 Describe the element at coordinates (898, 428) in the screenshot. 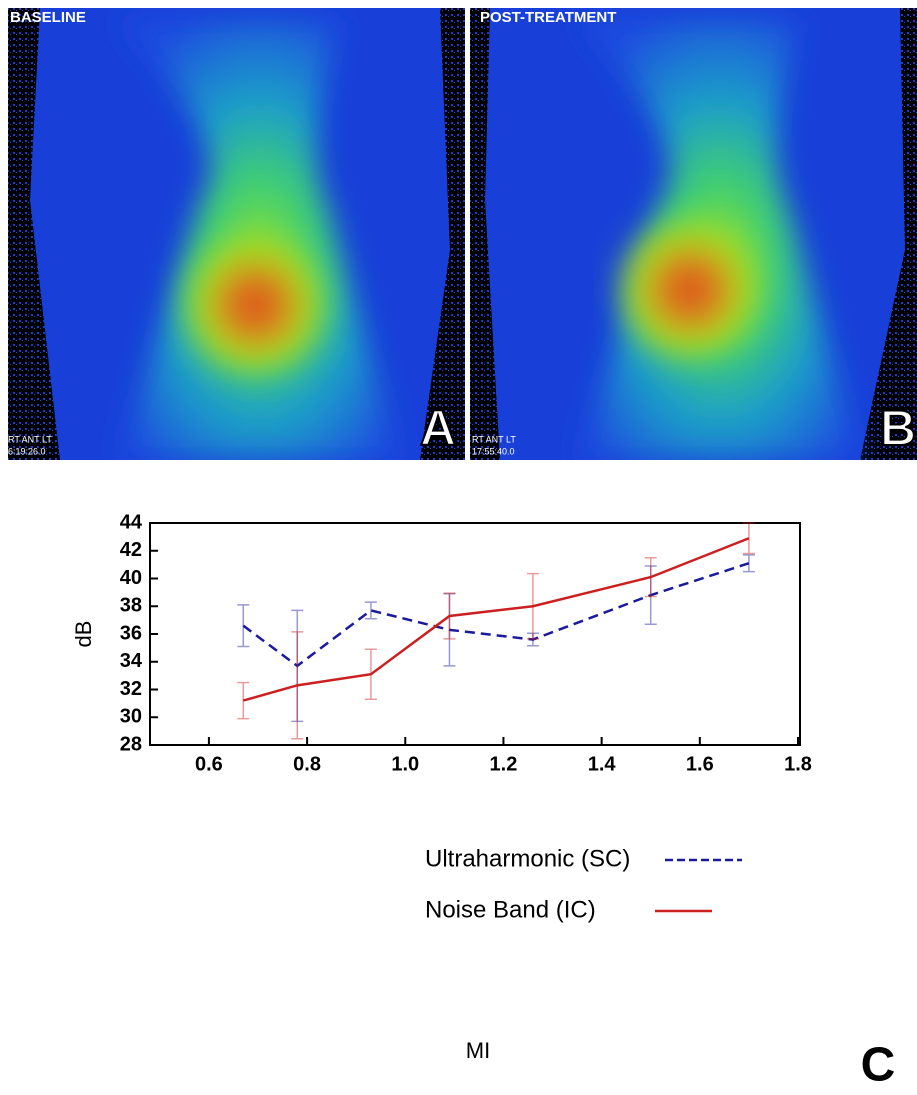

I see `panel-letter: B` at that location.